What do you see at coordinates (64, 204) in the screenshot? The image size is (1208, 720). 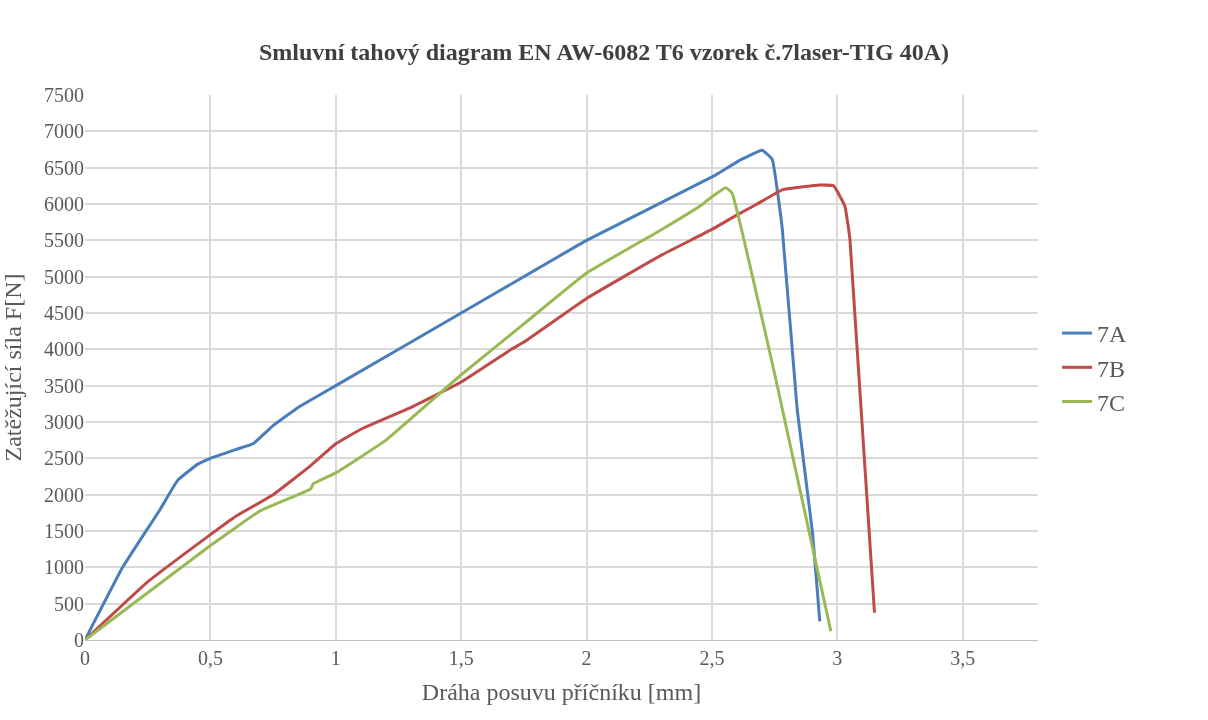 I see `y-tick-label: 6000` at bounding box center [64, 204].